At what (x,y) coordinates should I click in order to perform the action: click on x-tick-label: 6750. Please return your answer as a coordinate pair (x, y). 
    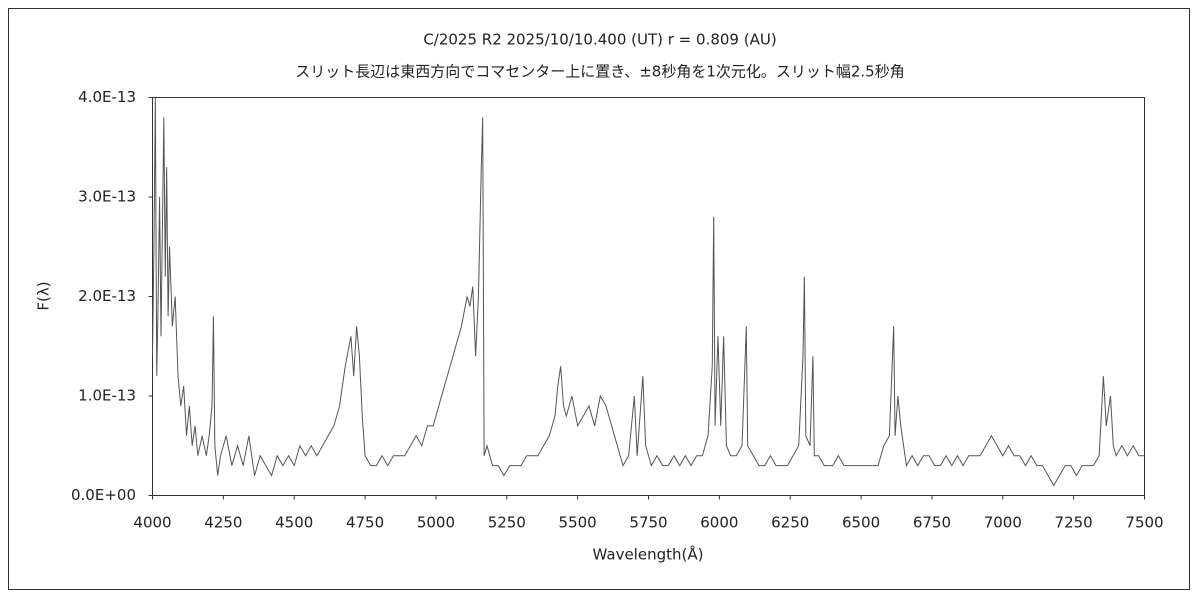
    Looking at the image, I should click on (932, 523).